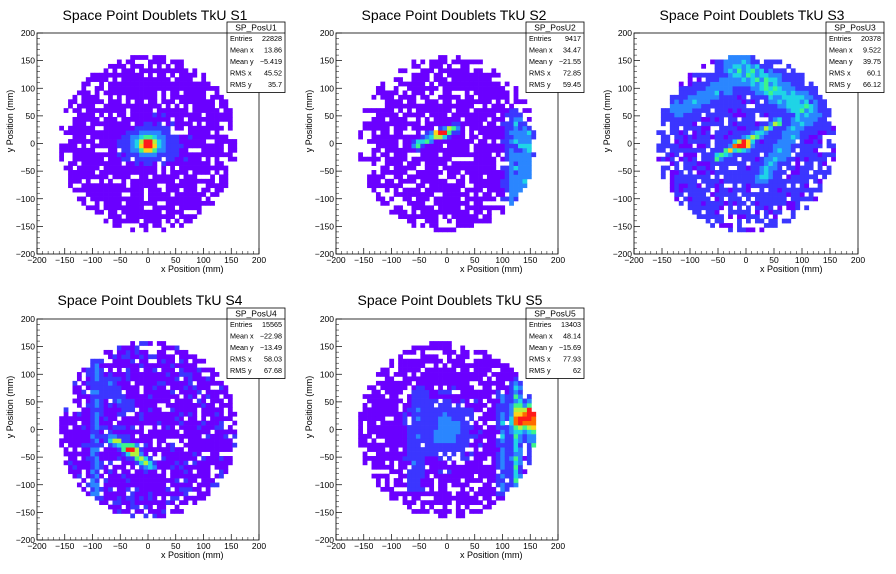 Image resolution: width=896 pixels, height=574 pixels. Describe the element at coordinates (10, 121) in the screenshot. I see `y-axis-label: y Position (mm)` at that location.